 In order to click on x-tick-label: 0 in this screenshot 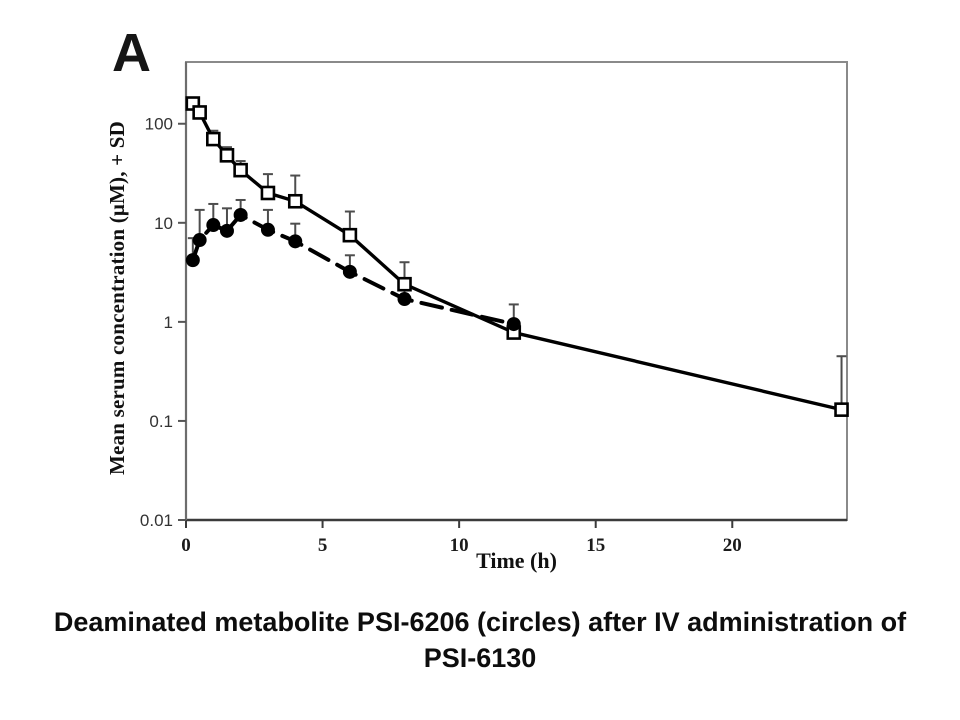, I will do `click(186, 545)`.